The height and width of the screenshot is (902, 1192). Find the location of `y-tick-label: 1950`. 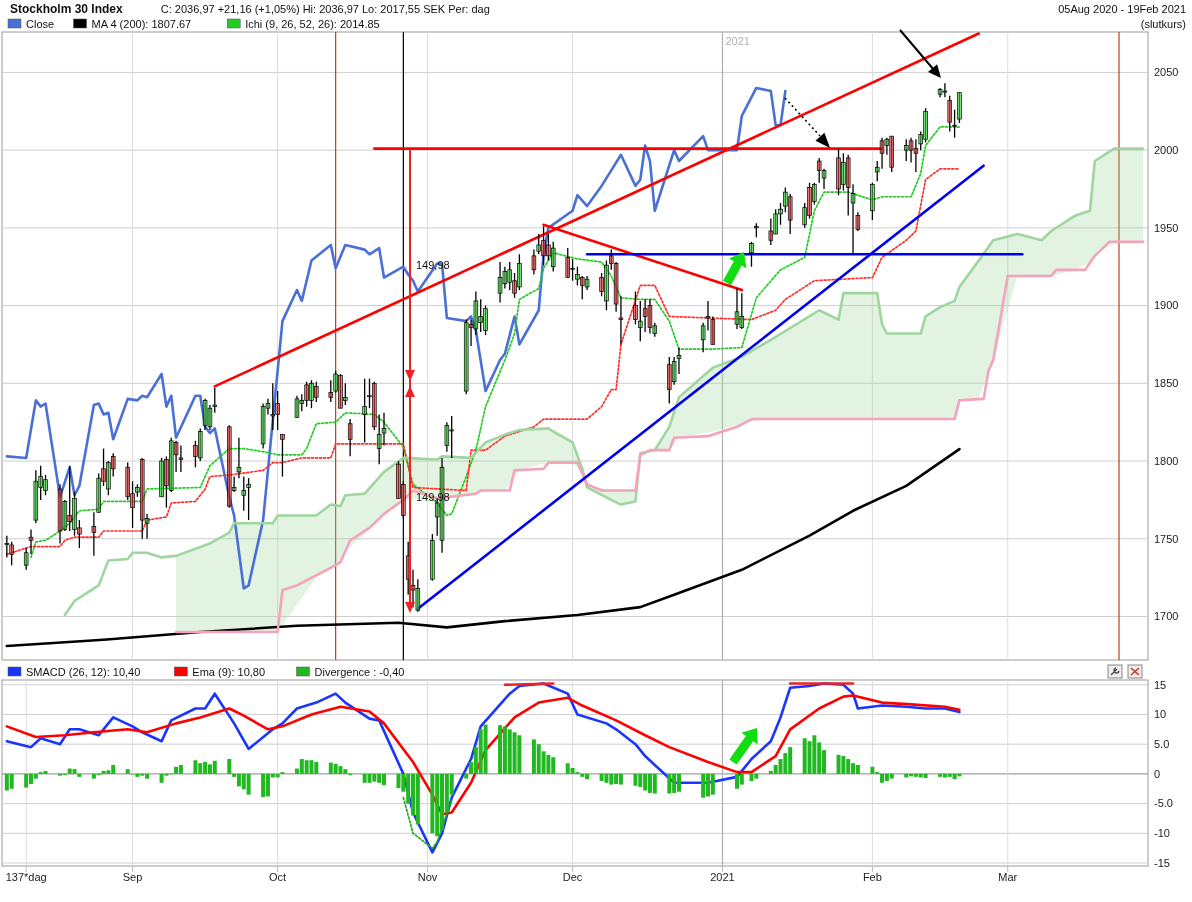

y-tick-label: 1950 is located at coordinates (1166, 227).